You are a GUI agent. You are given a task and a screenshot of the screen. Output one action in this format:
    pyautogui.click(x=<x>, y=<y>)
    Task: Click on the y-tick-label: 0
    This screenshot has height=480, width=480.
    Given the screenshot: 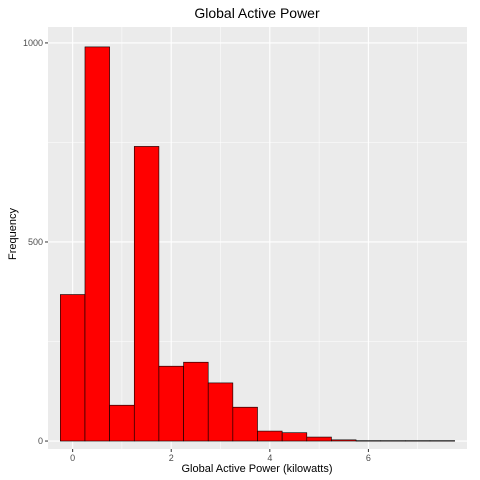 What is the action you would take?
    pyautogui.click(x=40, y=441)
    